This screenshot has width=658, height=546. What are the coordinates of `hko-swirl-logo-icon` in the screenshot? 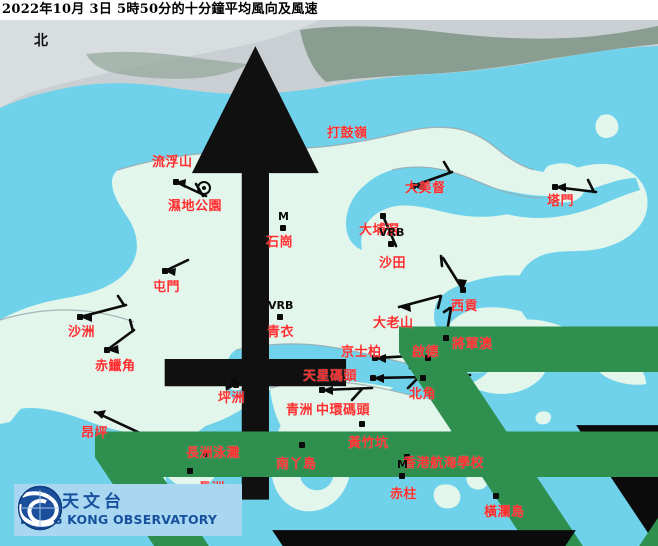 It's located at (40, 508).